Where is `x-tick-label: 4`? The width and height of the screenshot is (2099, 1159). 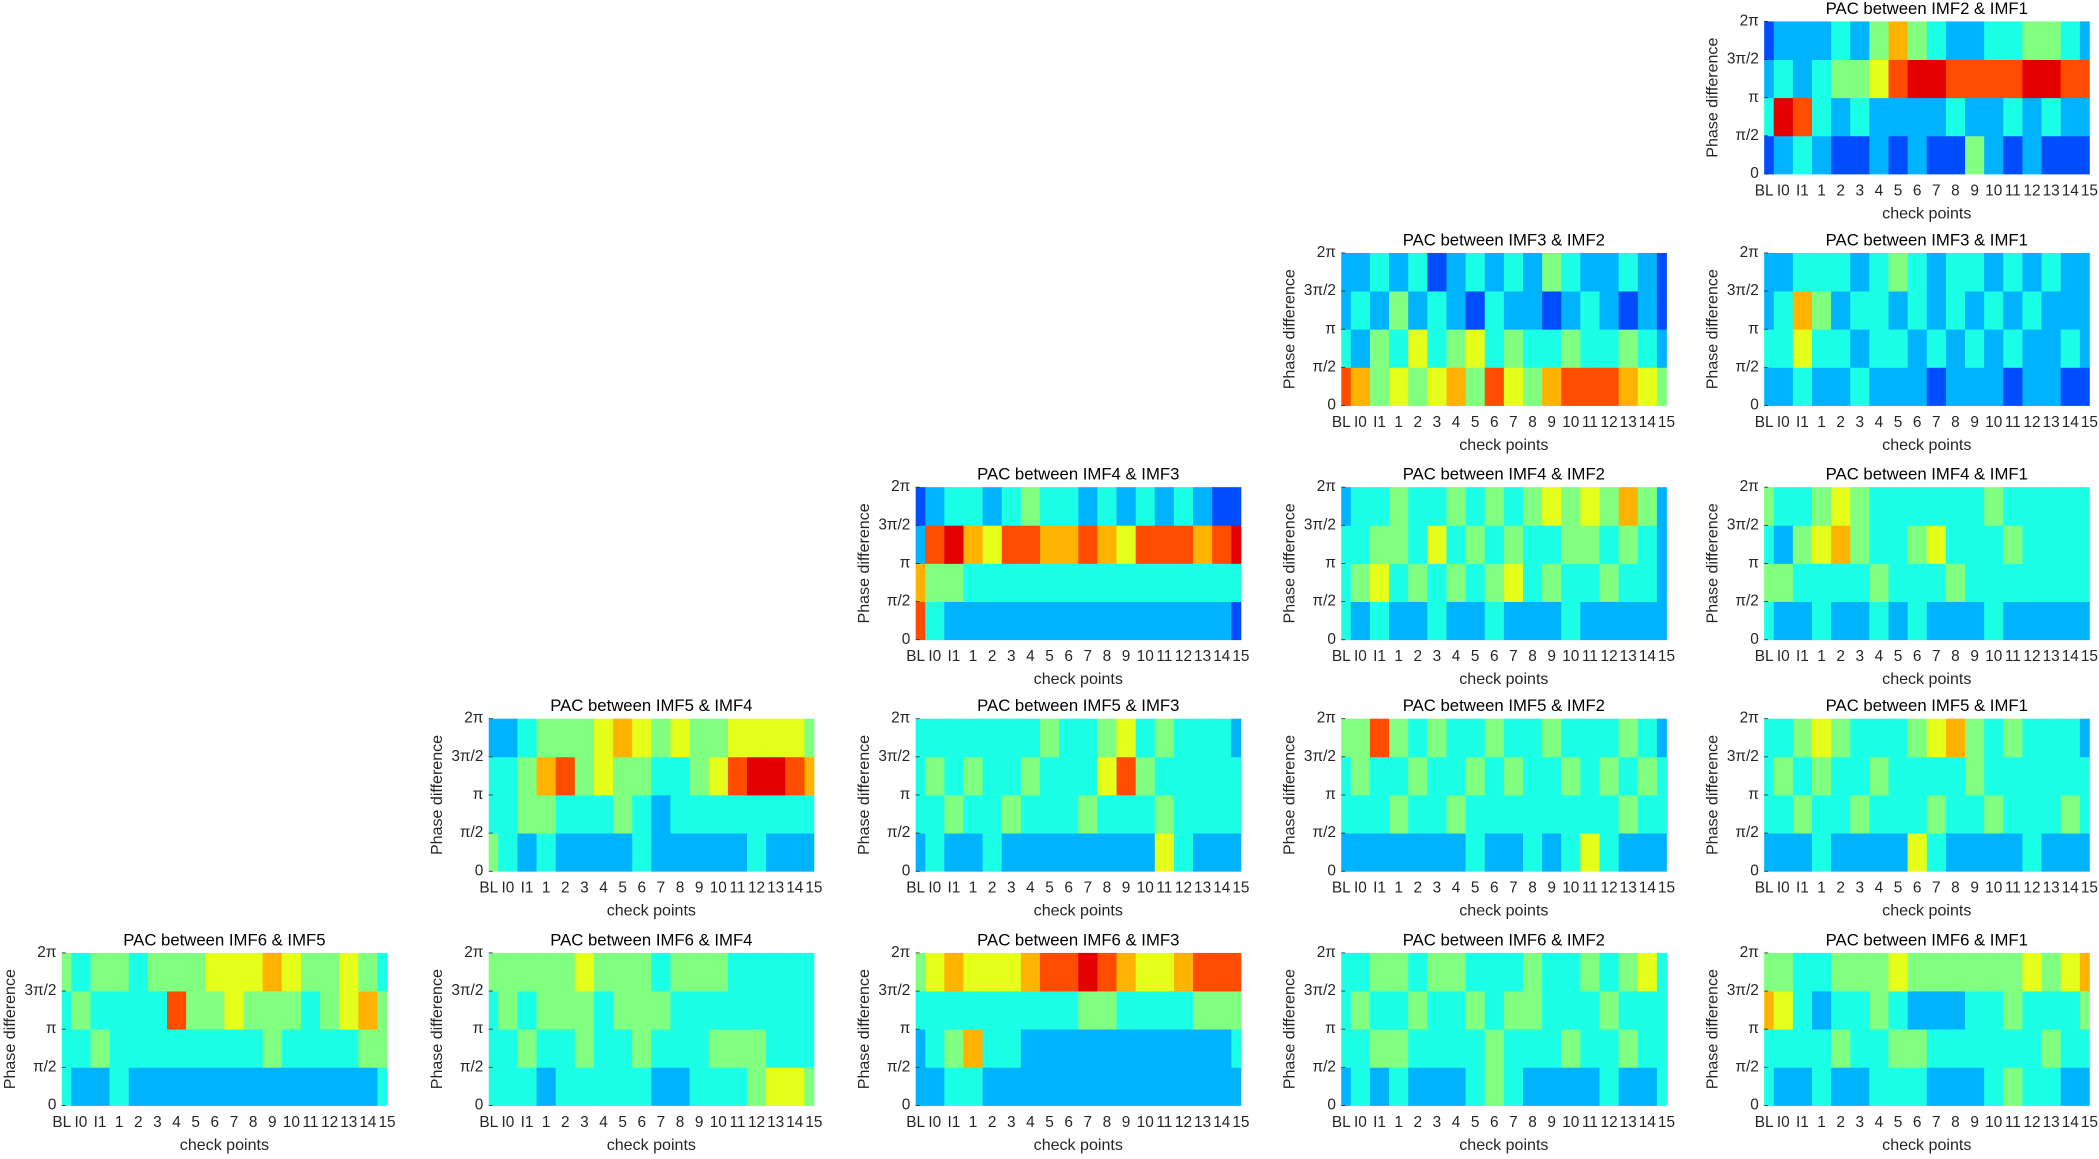
x-tick-label: 4 is located at coordinates (1456, 656).